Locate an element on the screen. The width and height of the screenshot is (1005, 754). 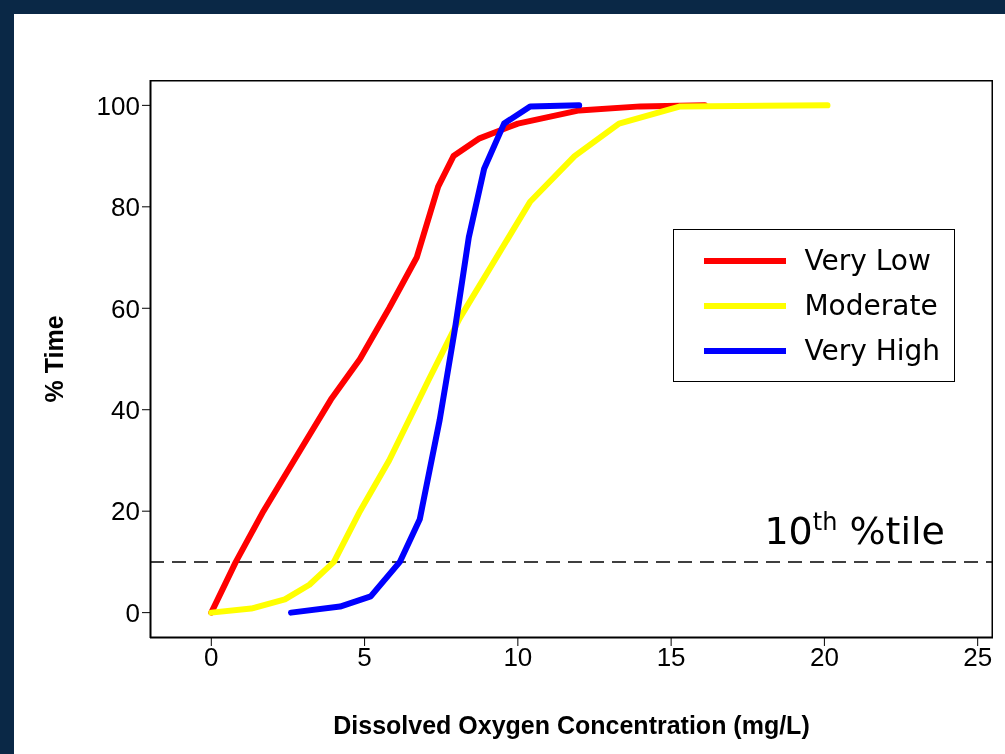
x-axis-title: Dissolved Oxygen Concentration (mg/L) is located at coordinates (571, 725).